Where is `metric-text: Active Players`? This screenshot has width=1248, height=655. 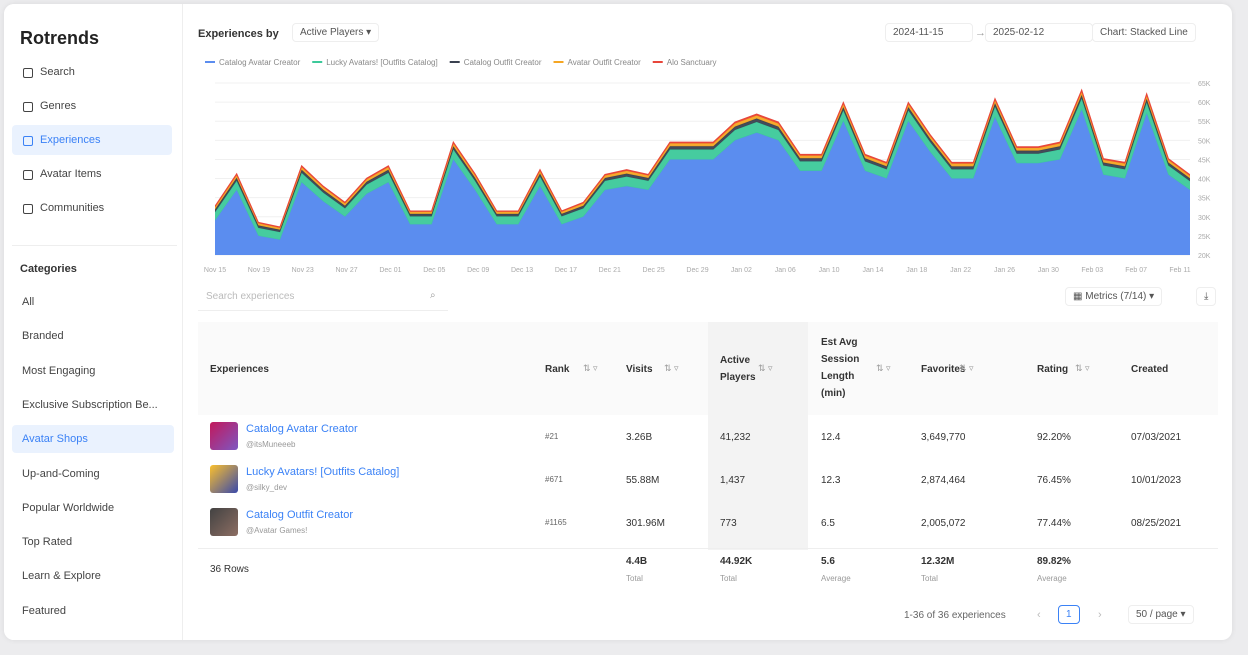 metric-text: Active Players is located at coordinates (332, 32).